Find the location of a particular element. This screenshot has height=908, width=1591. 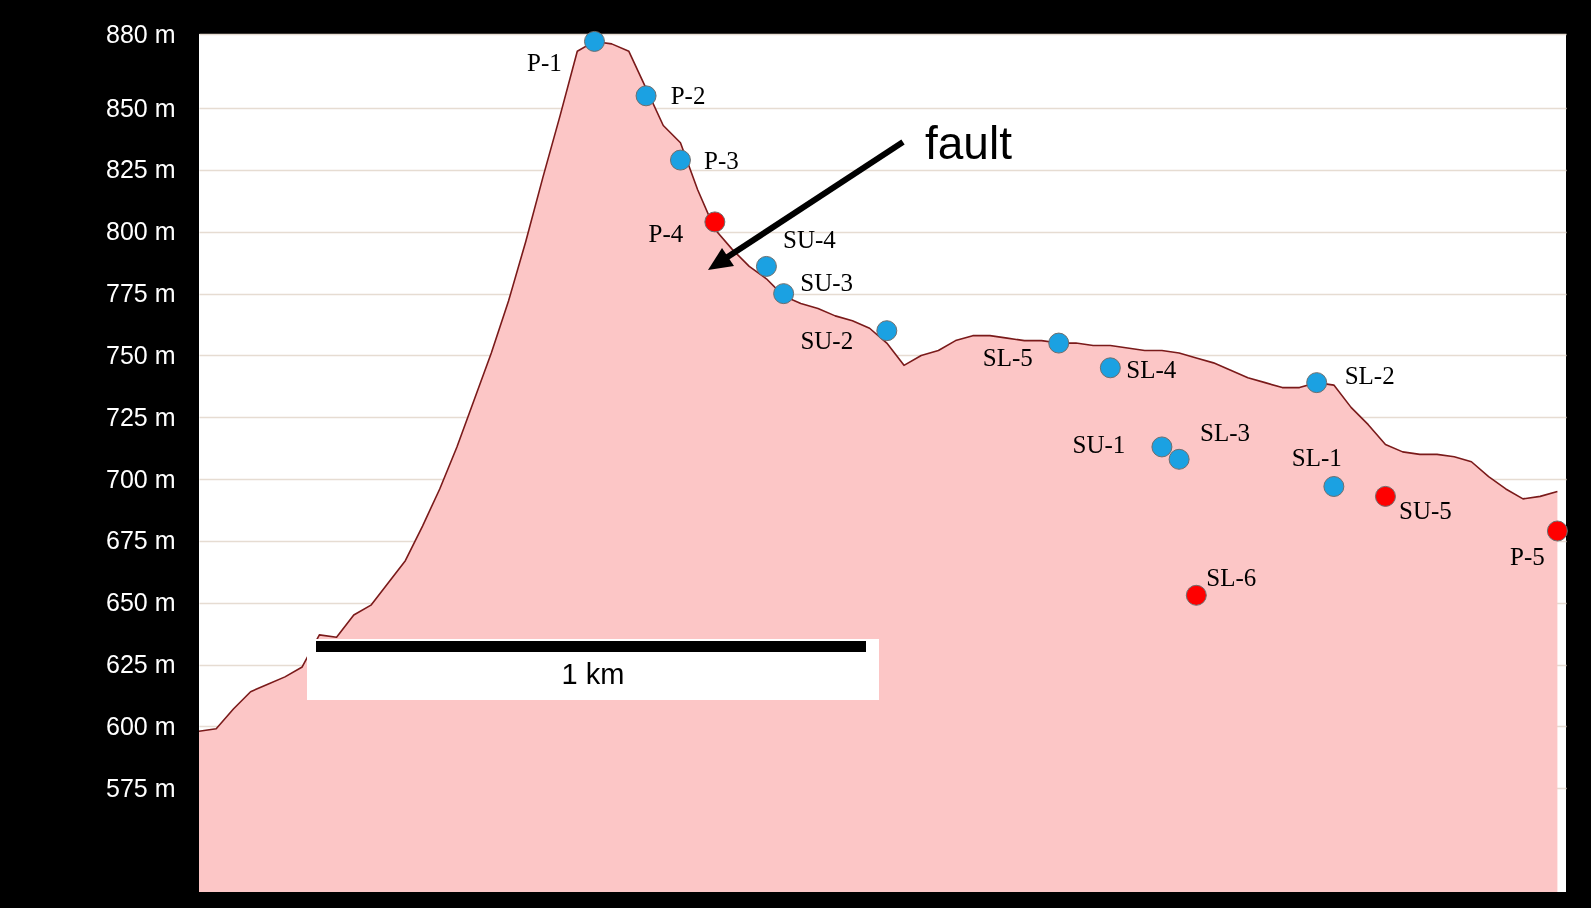

y-tick-label: 575 m is located at coordinates (141, 787).